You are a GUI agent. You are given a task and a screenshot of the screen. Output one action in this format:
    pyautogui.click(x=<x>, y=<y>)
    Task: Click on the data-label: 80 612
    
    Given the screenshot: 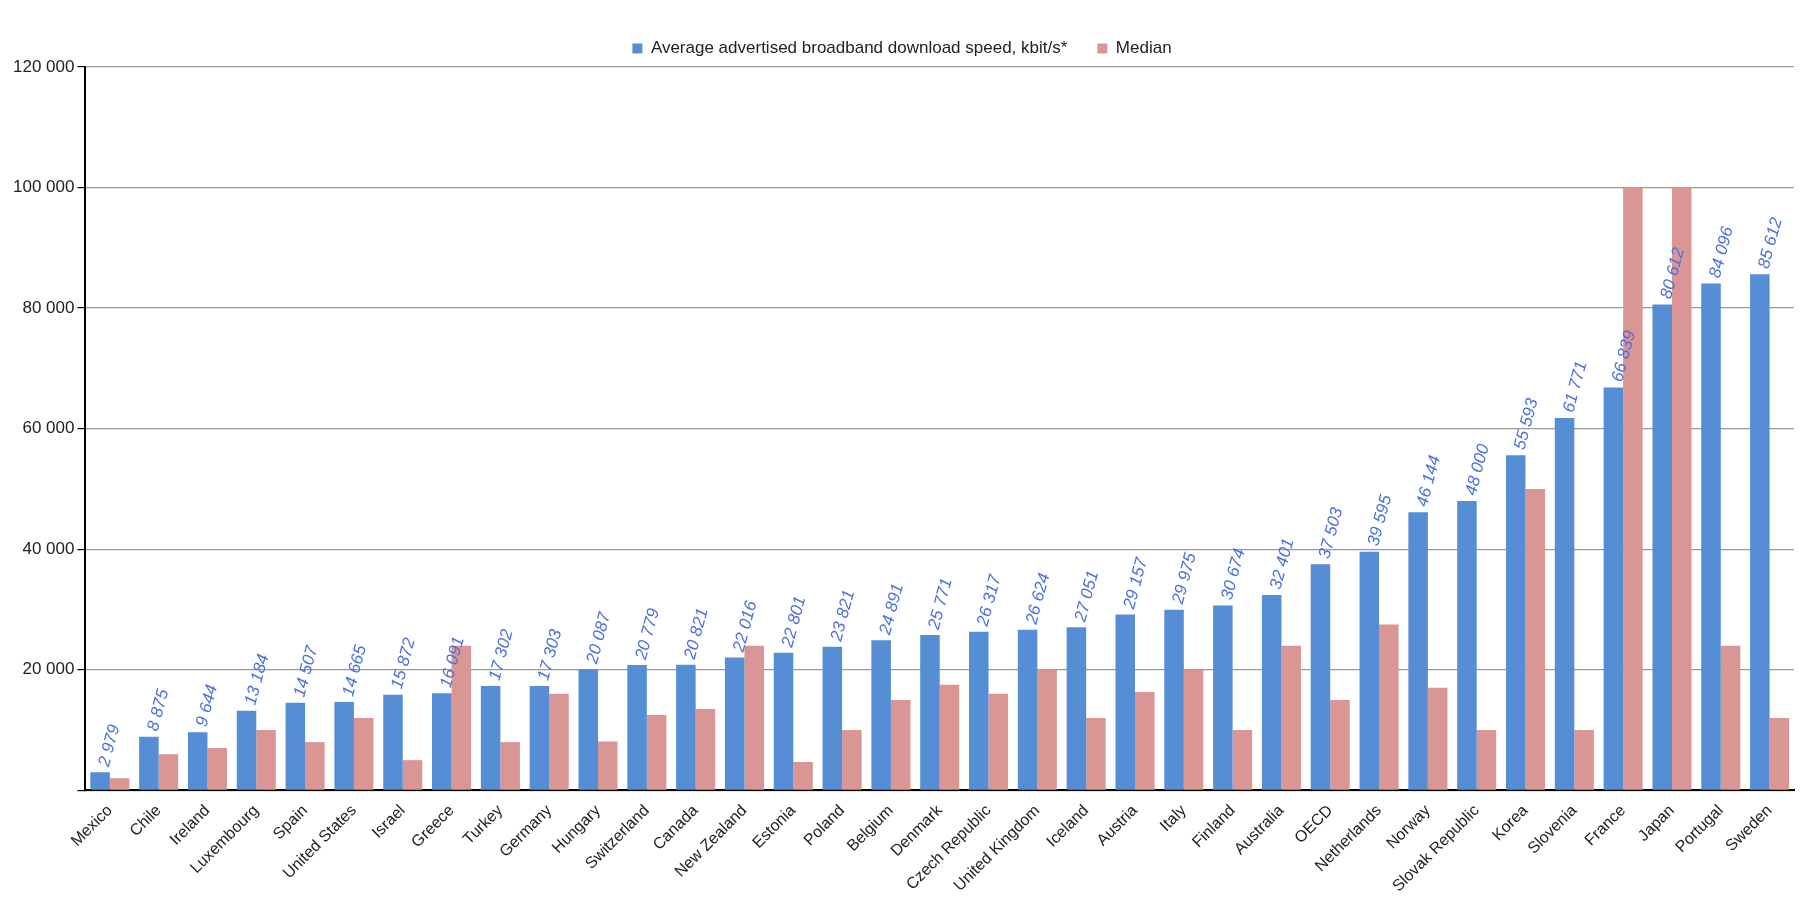 What is the action you would take?
    pyautogui.click(x=1672, y=273)
    